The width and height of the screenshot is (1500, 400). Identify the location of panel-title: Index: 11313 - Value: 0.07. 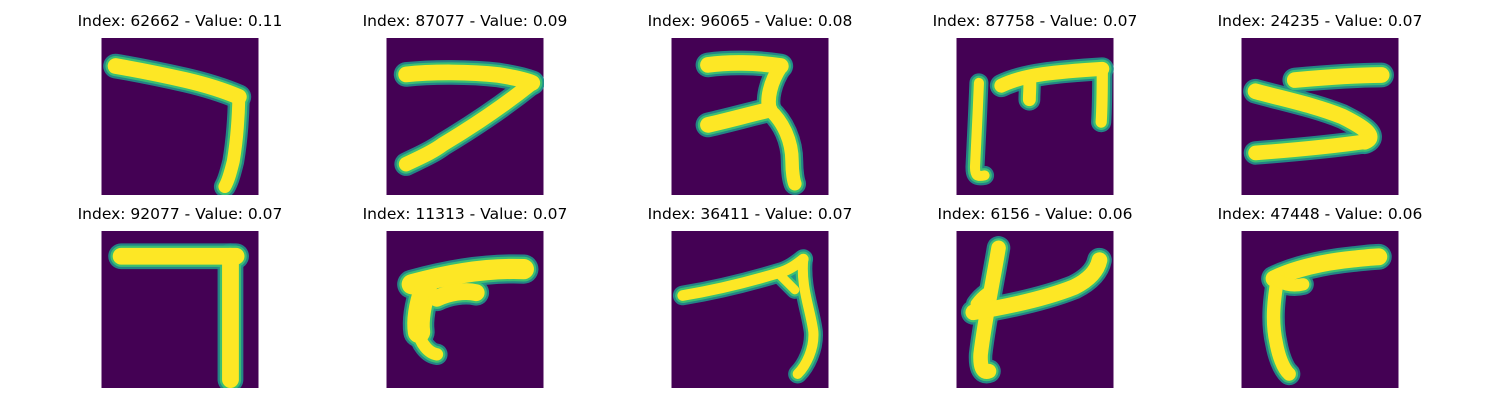
(465, 214).